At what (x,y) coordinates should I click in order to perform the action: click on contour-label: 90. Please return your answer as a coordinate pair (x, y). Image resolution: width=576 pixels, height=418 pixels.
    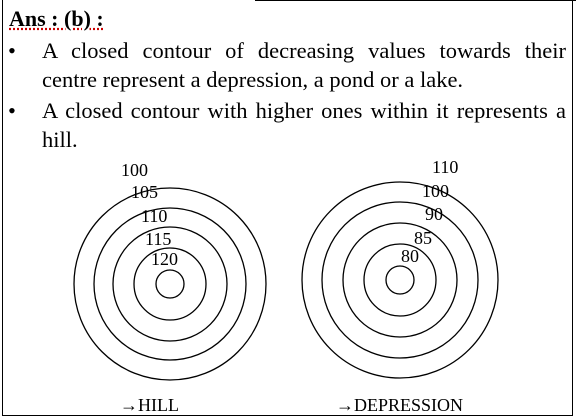
    Looking at the image, I should click on (434, 214).